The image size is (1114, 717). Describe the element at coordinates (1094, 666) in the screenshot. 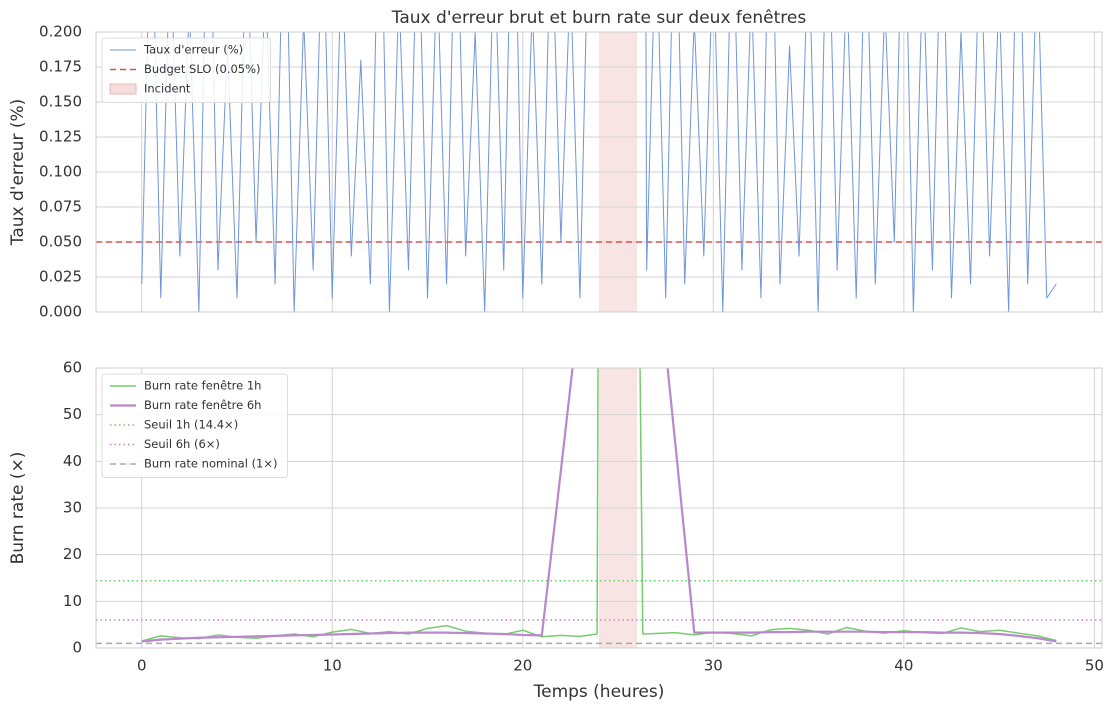

I see `x-tick-label: 50` at that location.